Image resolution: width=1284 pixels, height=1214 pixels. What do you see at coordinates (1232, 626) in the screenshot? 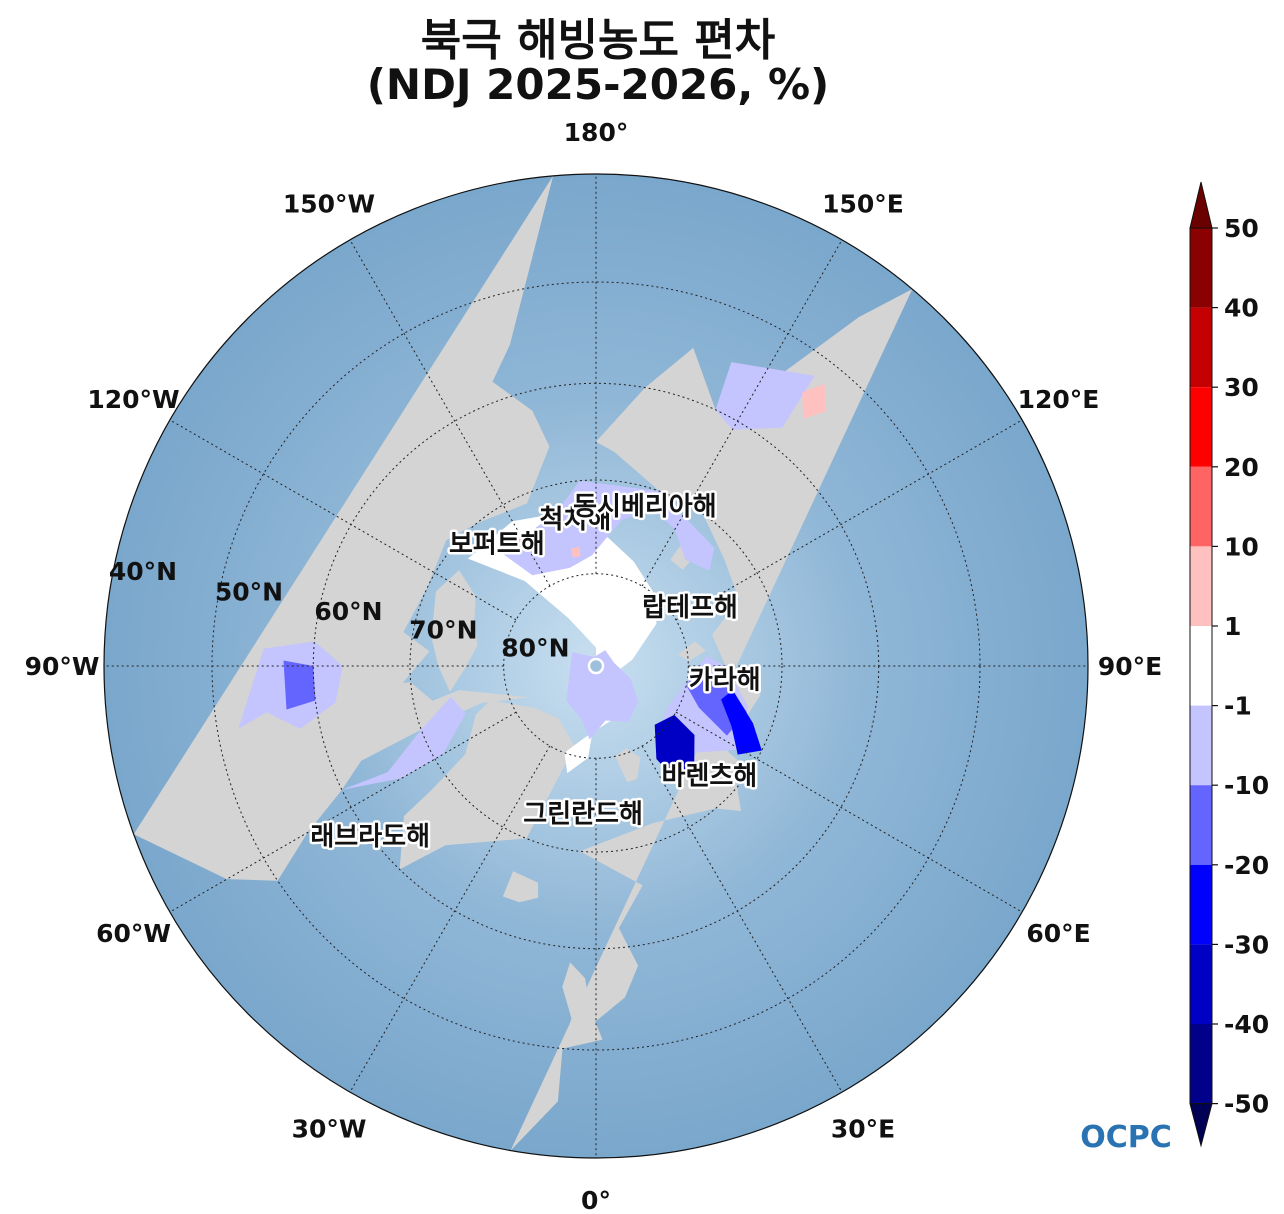
I see `colorbar-tick-label: 1` at bounding box center [1232, 626].